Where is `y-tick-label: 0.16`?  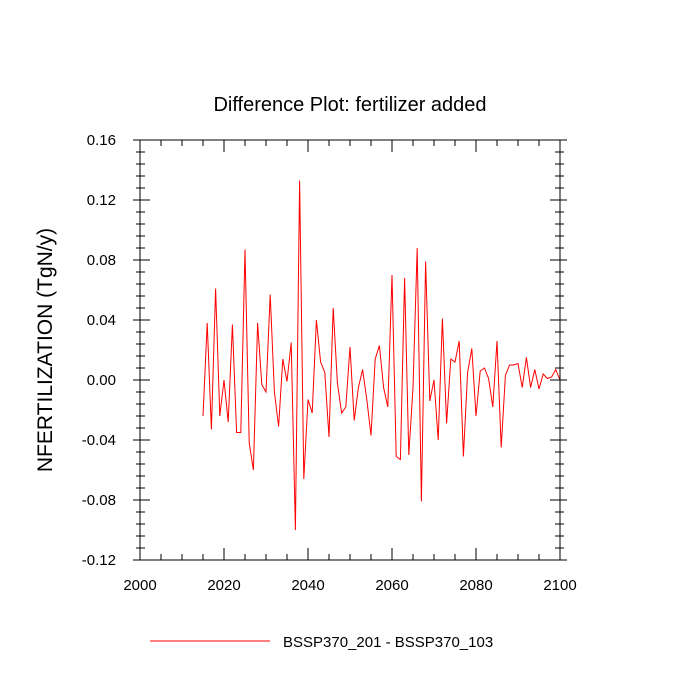
y-tick-label: 0.16 is located at coordinates (101, 140).